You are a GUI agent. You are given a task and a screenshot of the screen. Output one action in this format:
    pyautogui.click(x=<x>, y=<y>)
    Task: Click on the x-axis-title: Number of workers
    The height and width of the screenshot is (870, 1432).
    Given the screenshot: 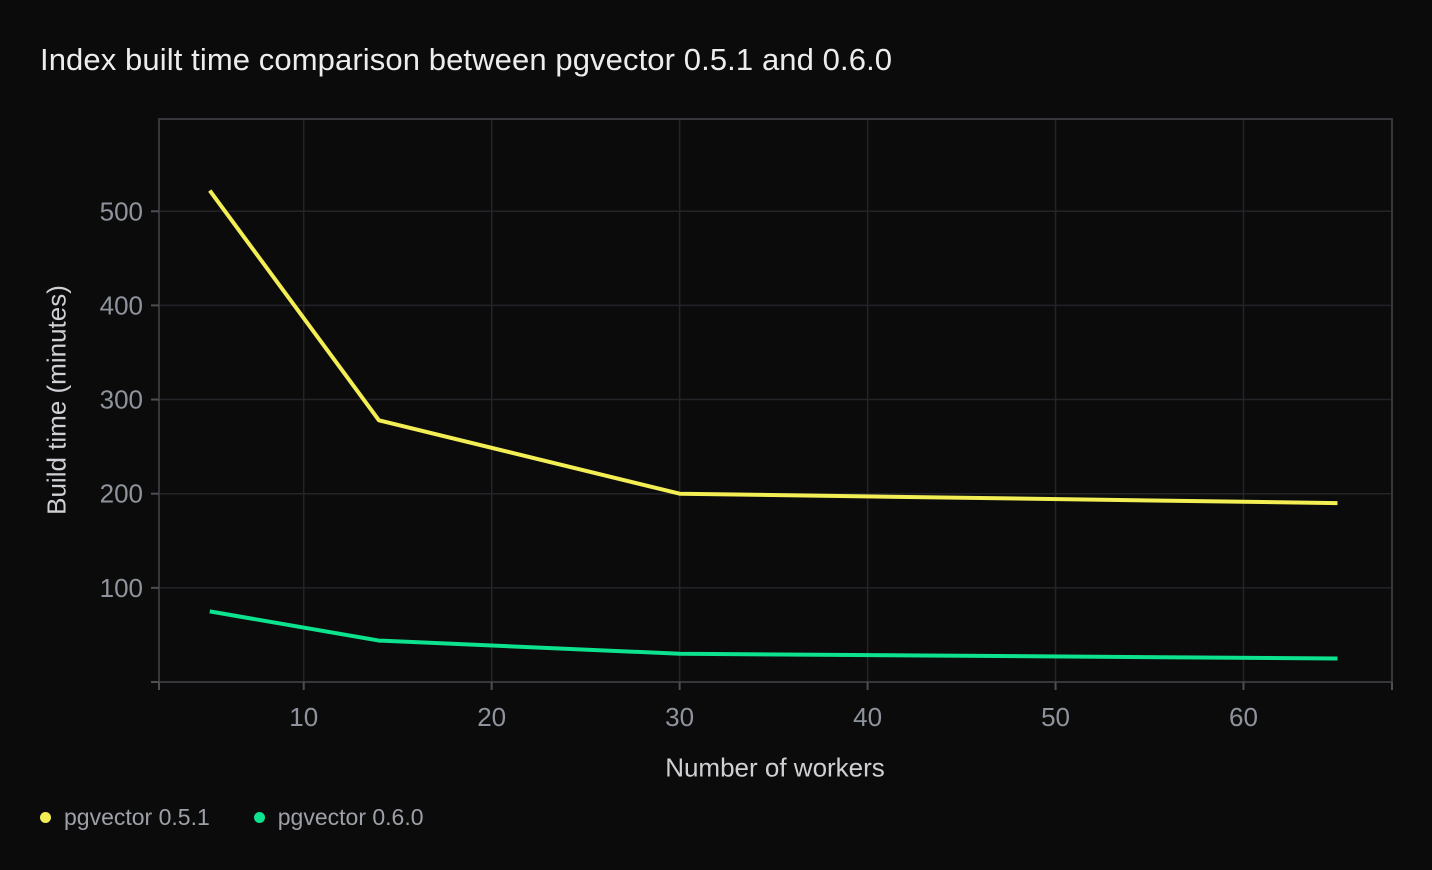 What is the action you would take?
    pyautogui.click(x=775, y=767)
    